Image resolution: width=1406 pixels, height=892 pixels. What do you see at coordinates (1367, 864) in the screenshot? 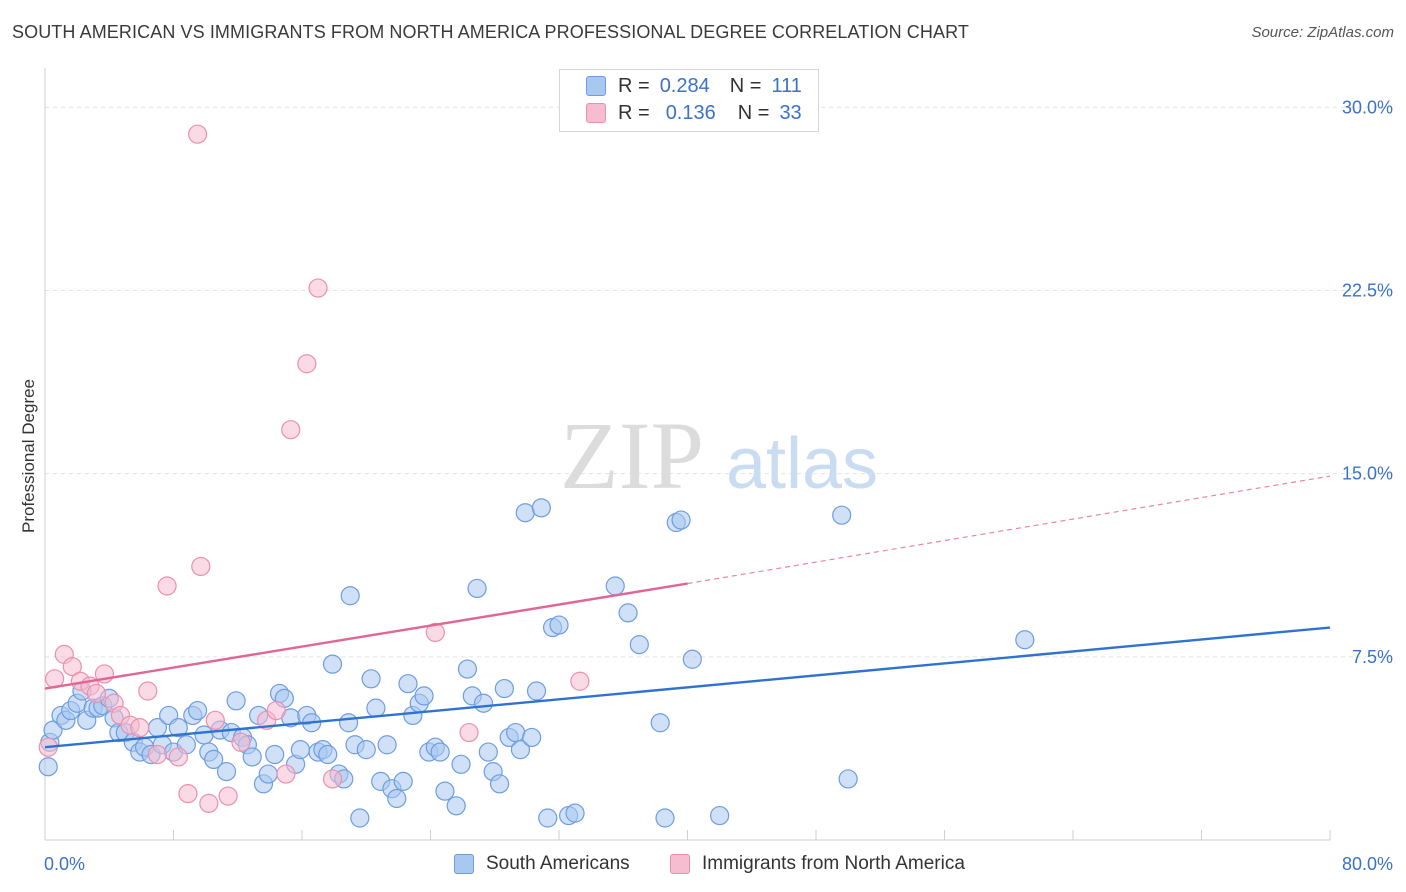
I see `x-tick-label-max: 80.0%` at bounding box center [1367, 864].